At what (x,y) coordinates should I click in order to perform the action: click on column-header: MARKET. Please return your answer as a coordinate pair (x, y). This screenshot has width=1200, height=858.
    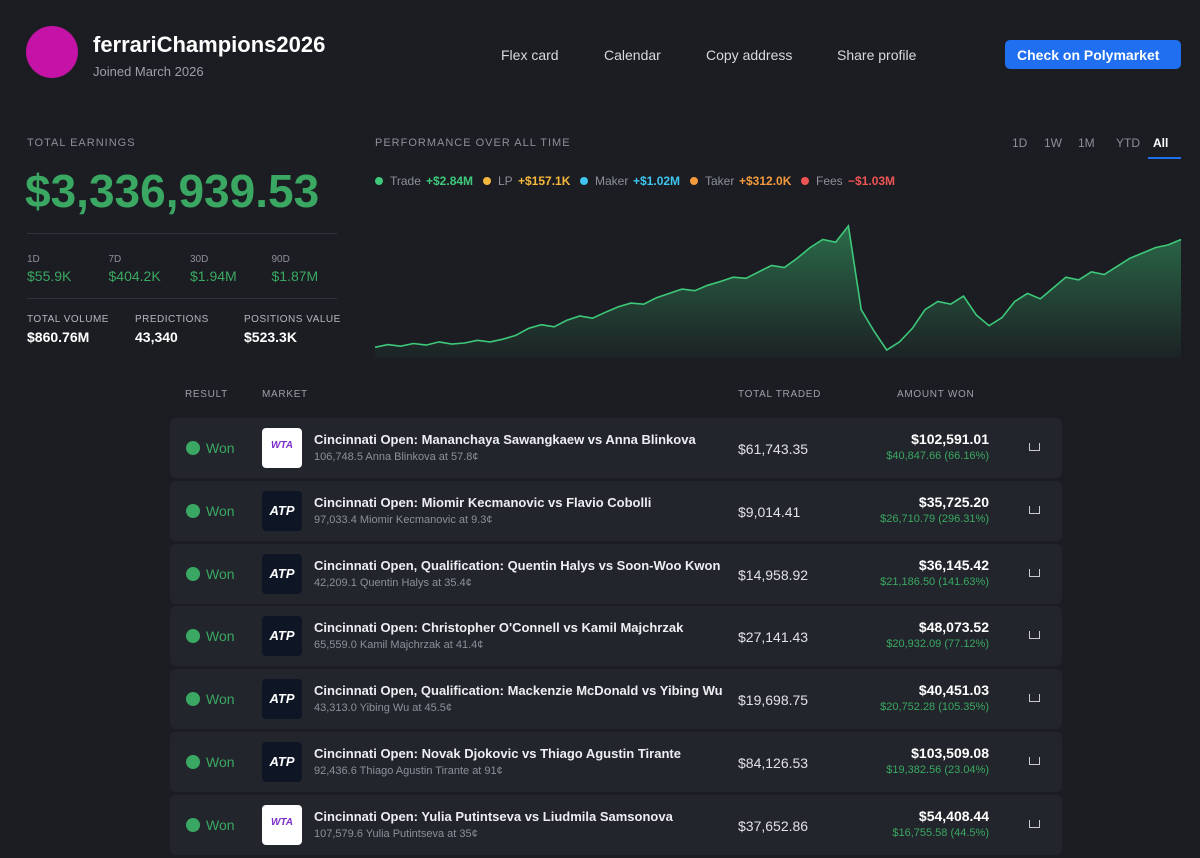
    Looking at the image, I should click on (285, 394).